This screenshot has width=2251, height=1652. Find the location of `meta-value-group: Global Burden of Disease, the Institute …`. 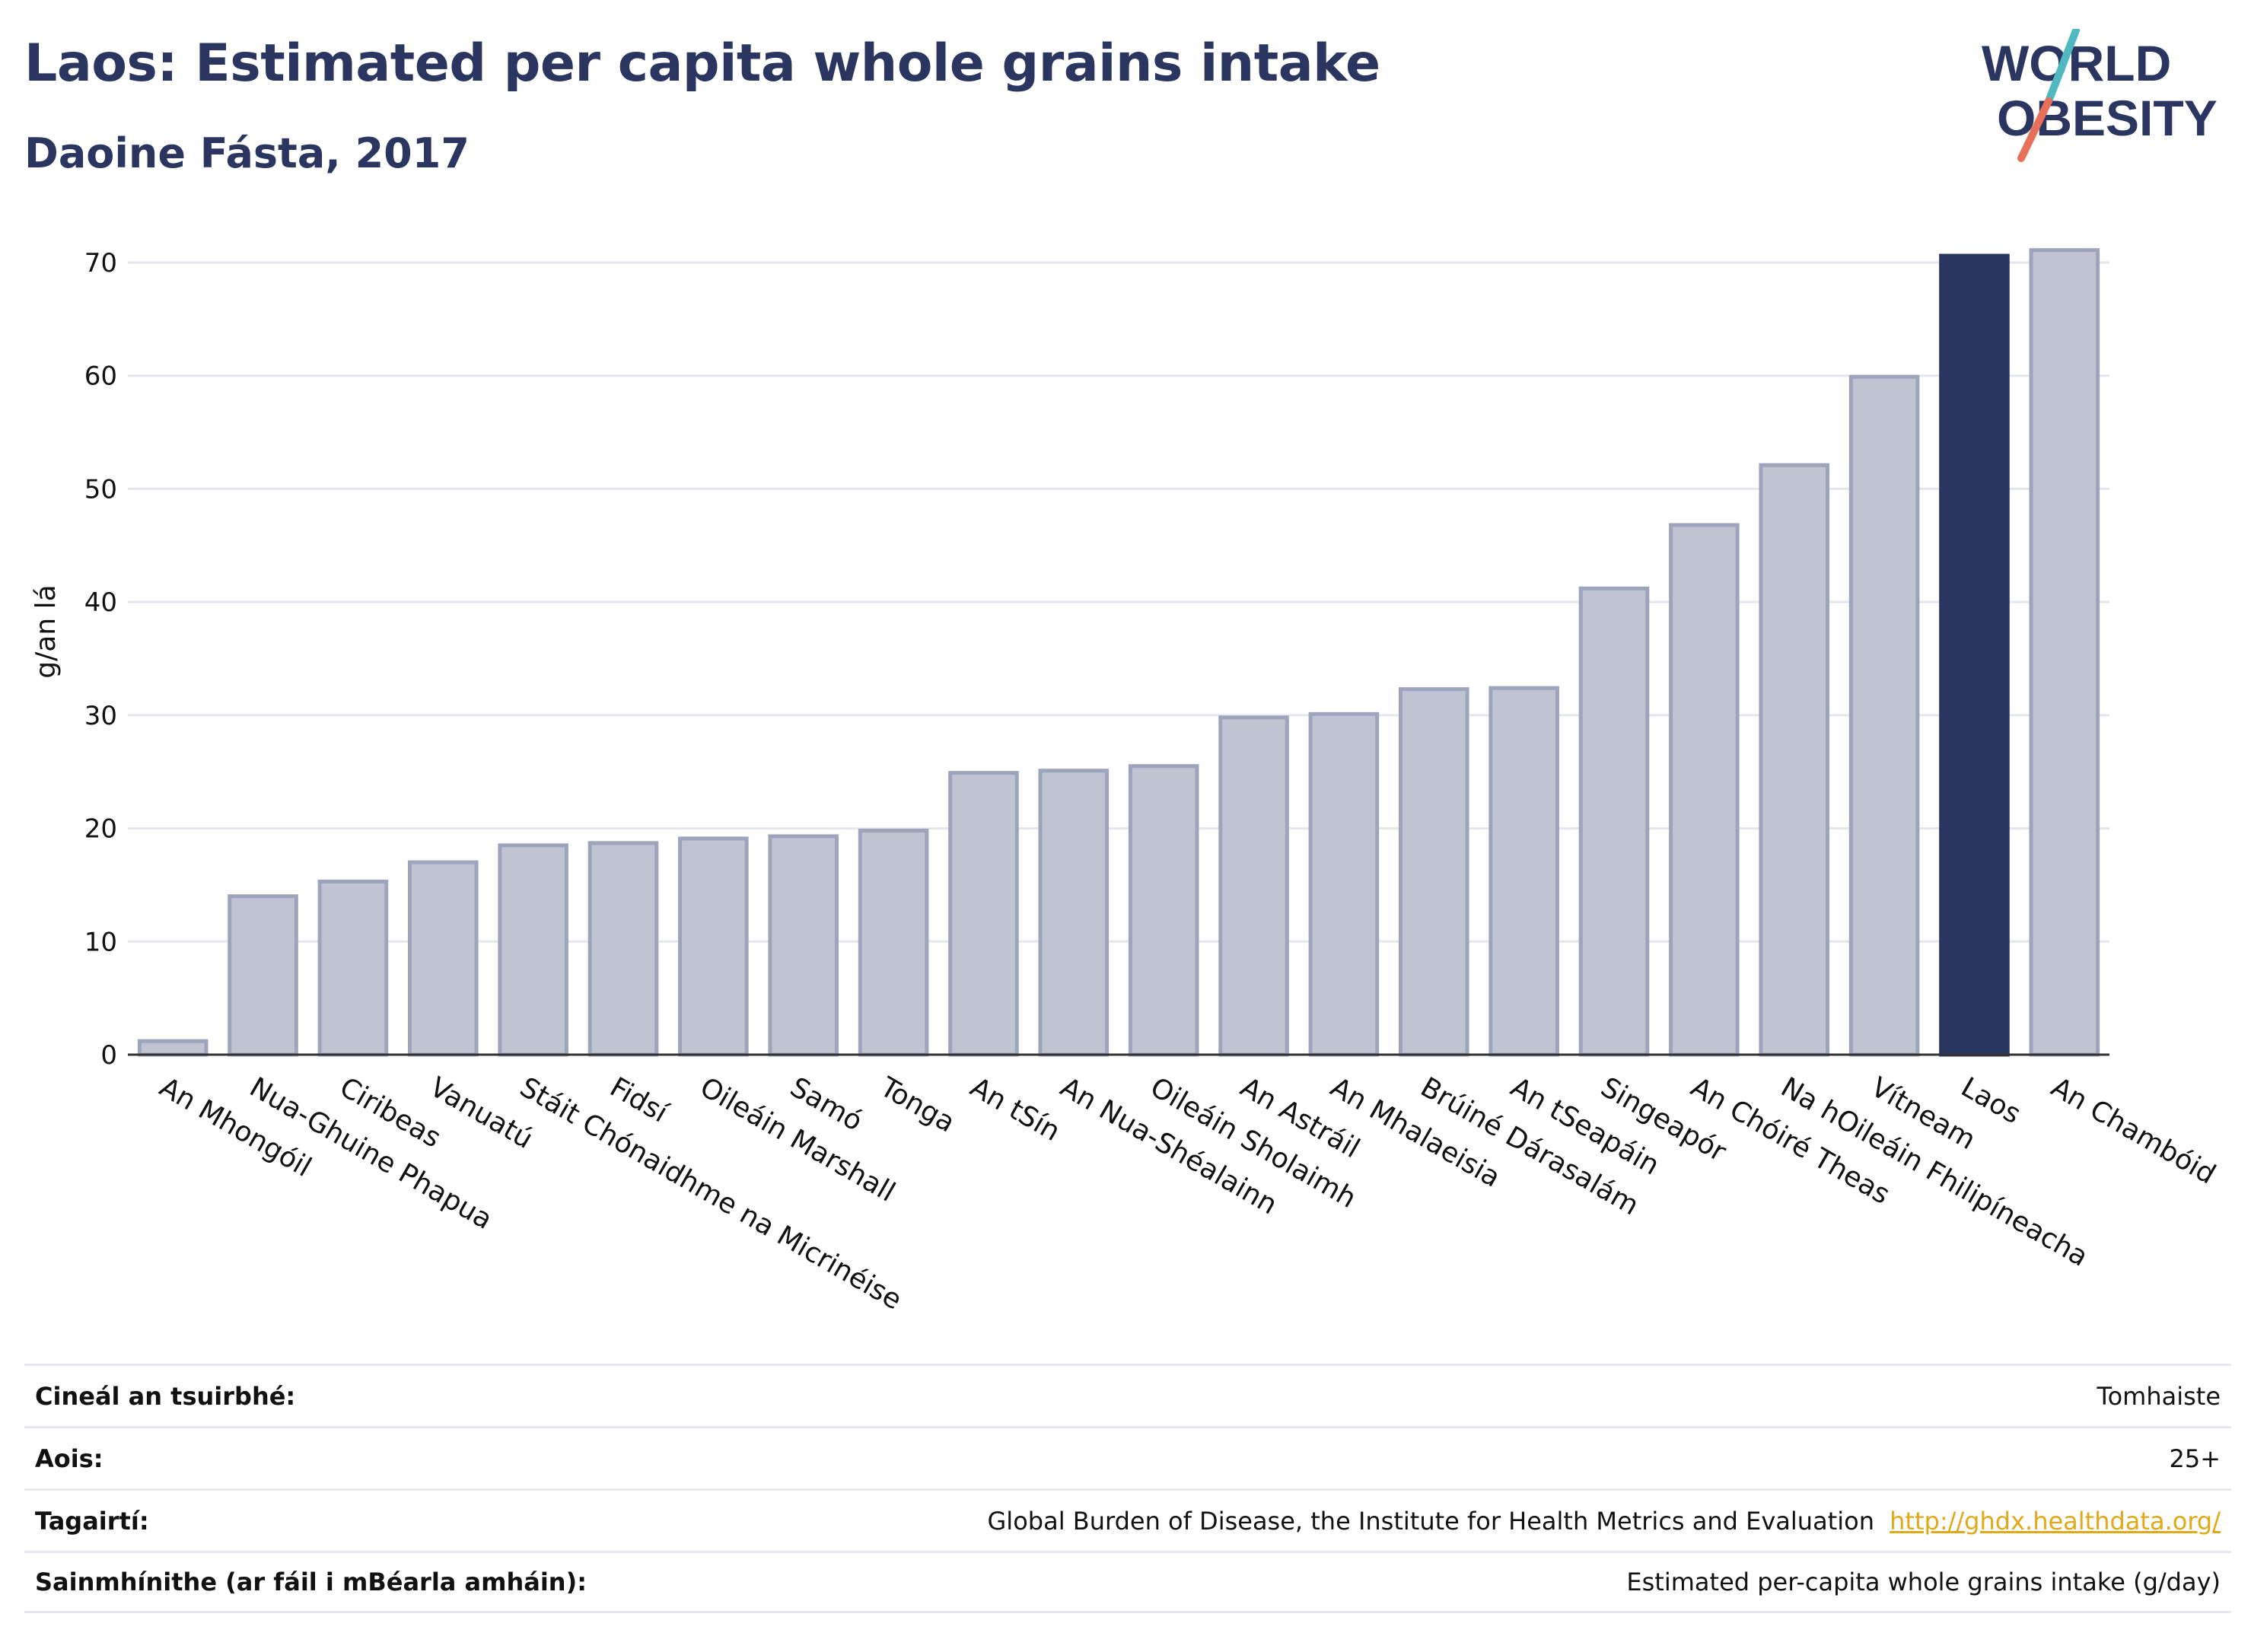

meta-value-group: Global Burden of Disease, the Institute … is located at coordinates (1604, 1521).